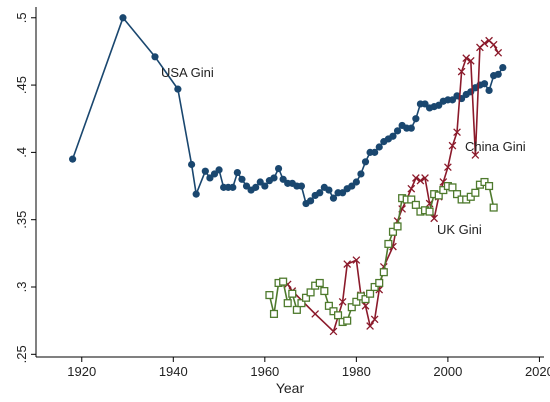 This screenshot has height=402, width=550. I want to click on y-axis-ticks: .25 .3 .35 .4 .45 .5, so click(25, 187).